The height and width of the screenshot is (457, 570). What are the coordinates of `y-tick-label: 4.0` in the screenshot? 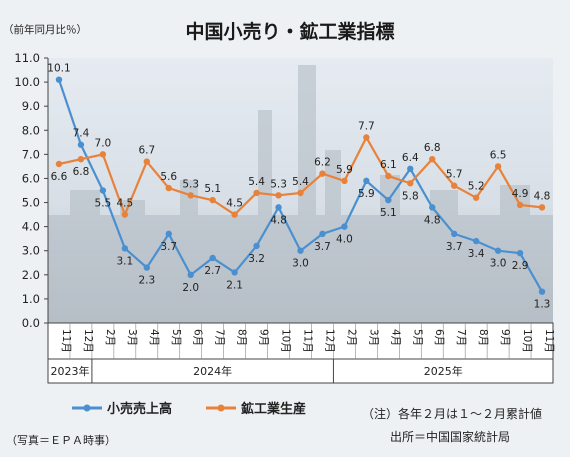 It's located at (31, 227).